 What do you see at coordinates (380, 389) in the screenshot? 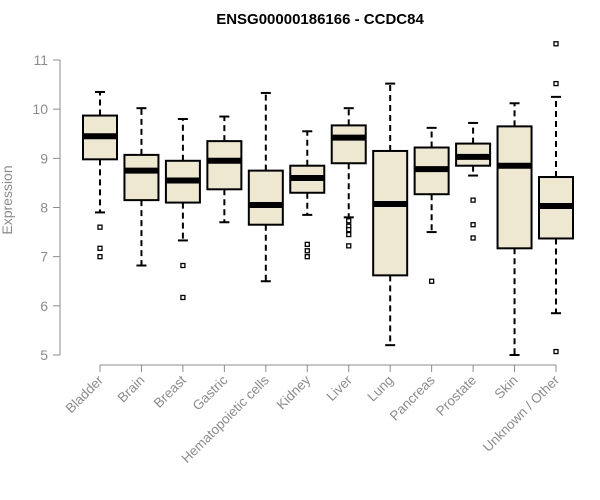
I see `x-tick-label: Lung` at bounding box center [380, 389].